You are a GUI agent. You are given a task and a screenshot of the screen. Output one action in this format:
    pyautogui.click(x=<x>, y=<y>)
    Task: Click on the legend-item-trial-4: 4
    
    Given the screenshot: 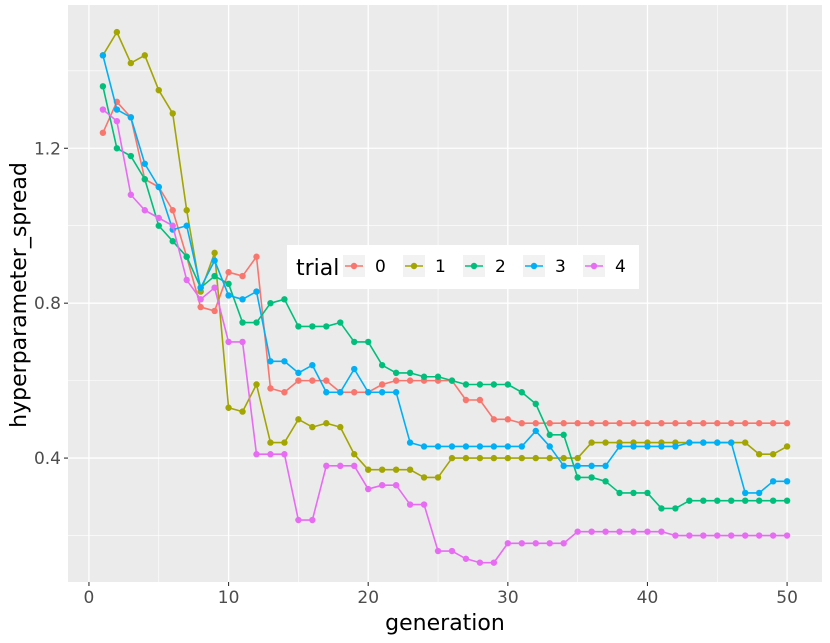 What is the action you would take?
    pyautogui.click(x=604, y=266)
    